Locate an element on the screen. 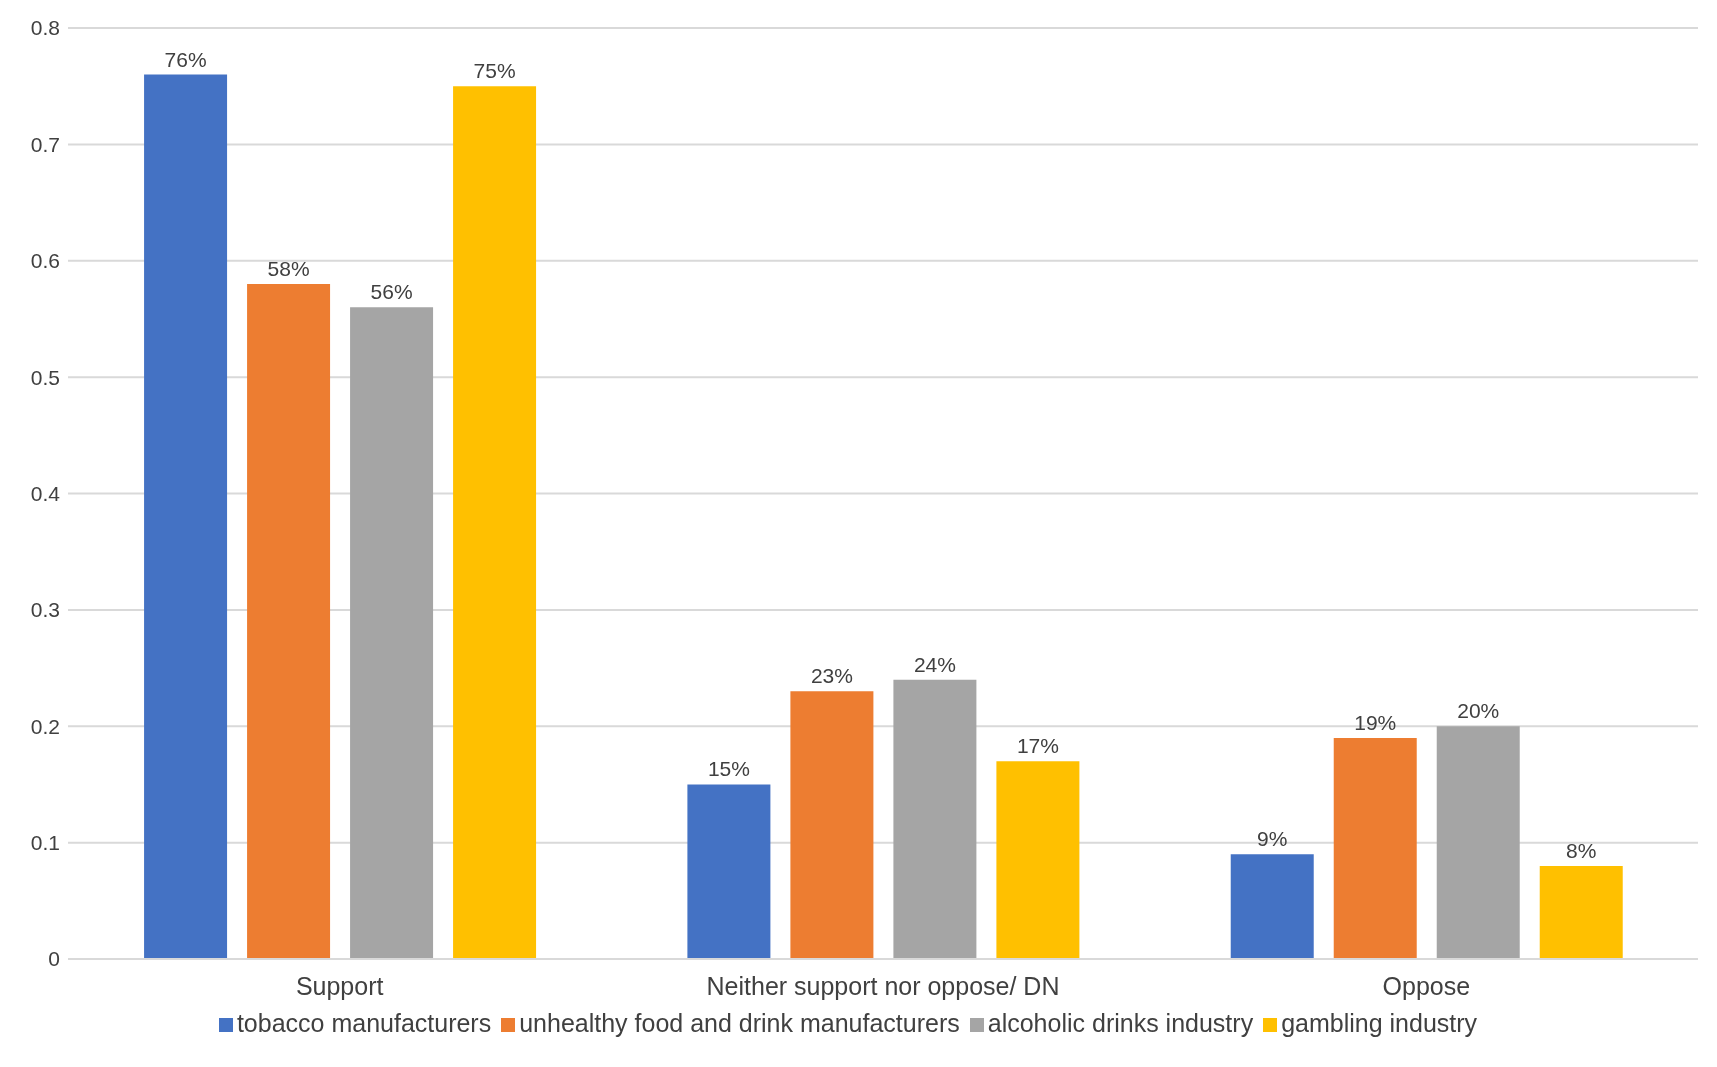  data-label: 17% is located at coordinates (1037, 746).